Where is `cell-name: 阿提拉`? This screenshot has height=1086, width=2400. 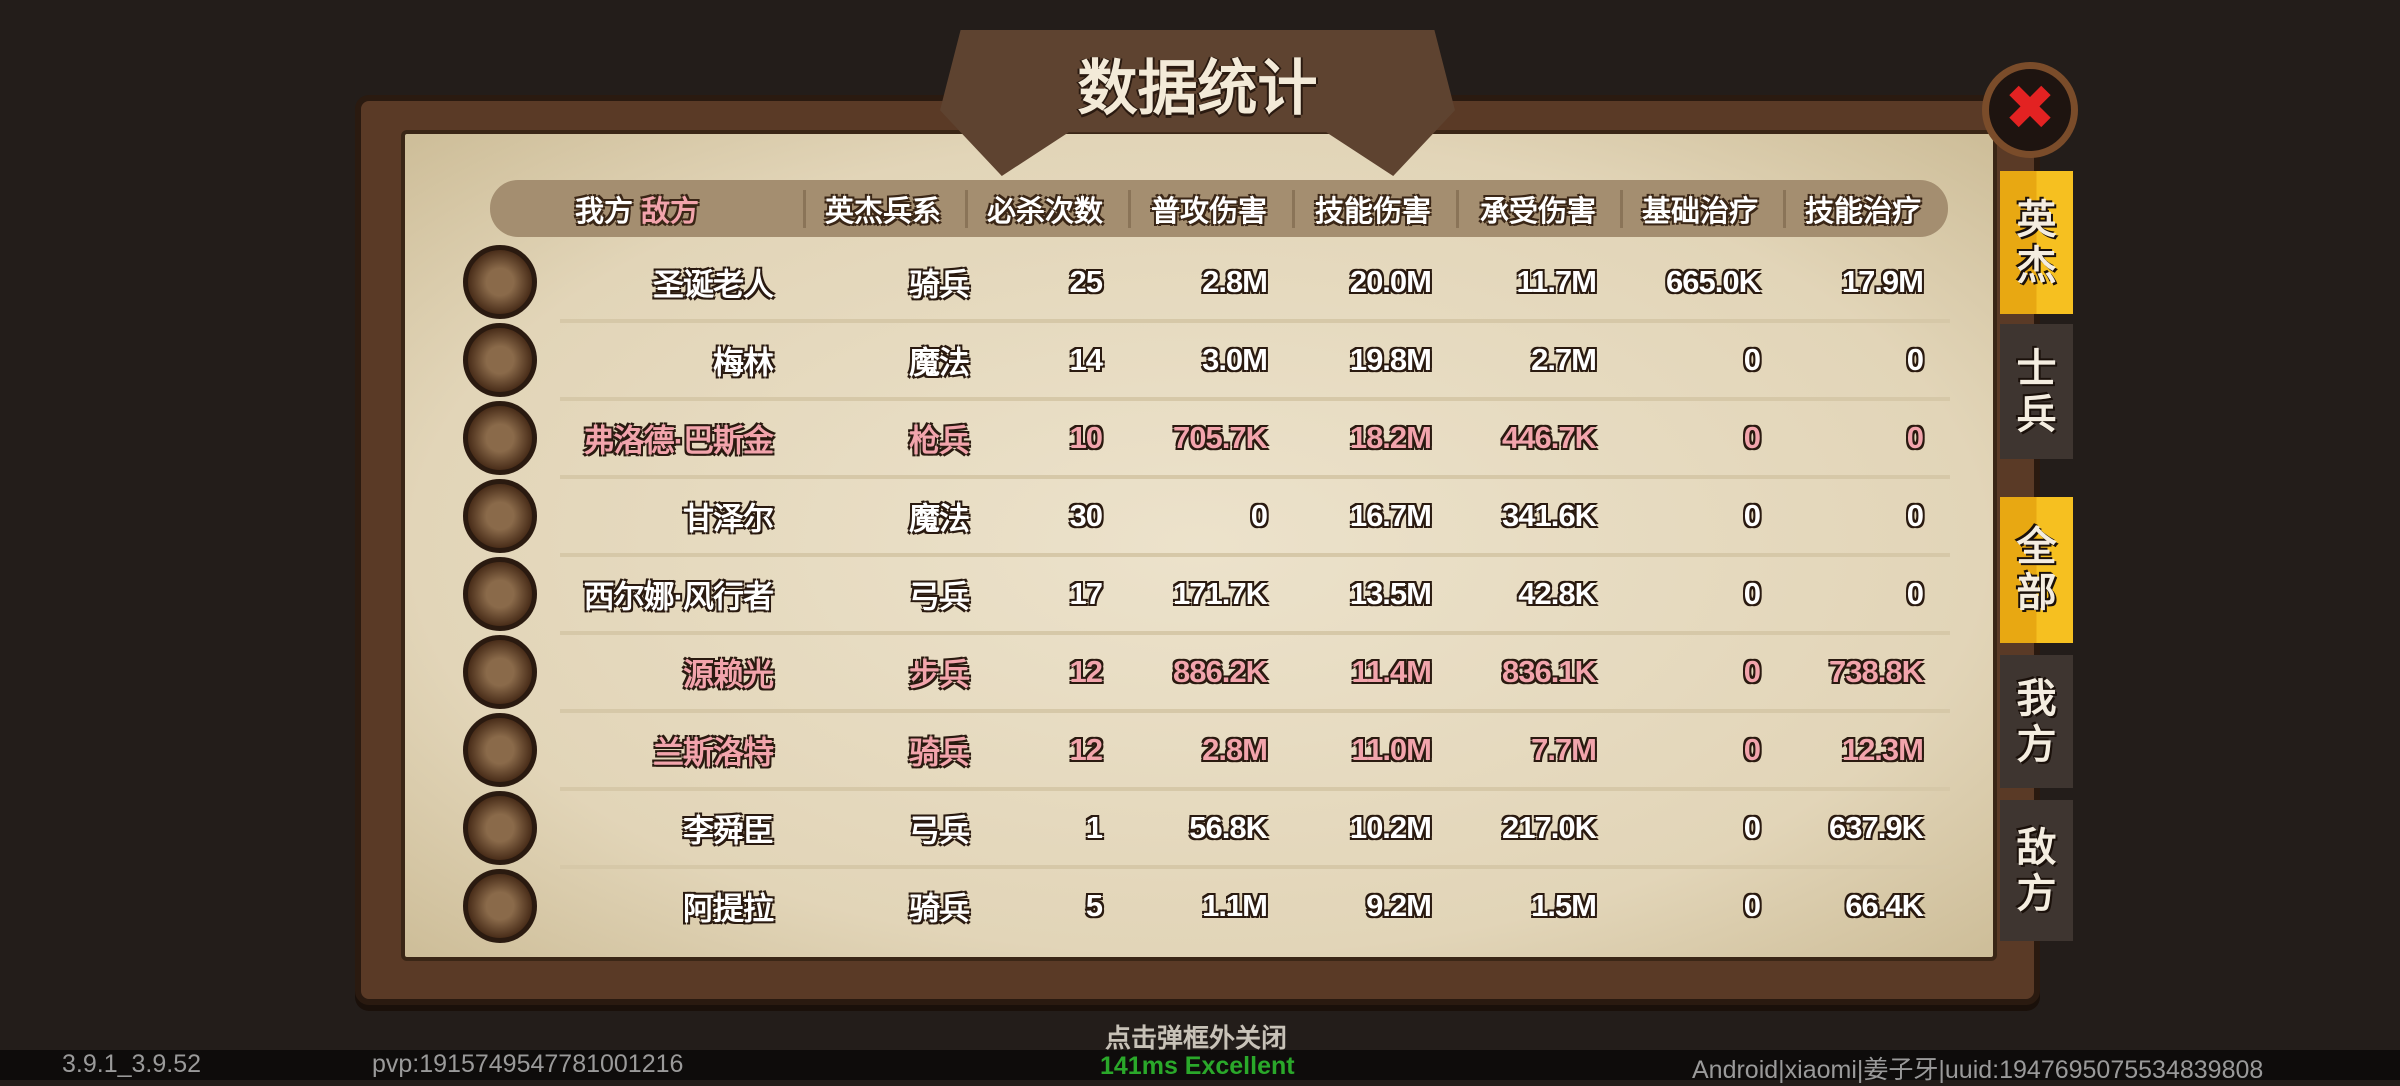
cell-name: 阿提拉 is located at coordinates (728, 909).